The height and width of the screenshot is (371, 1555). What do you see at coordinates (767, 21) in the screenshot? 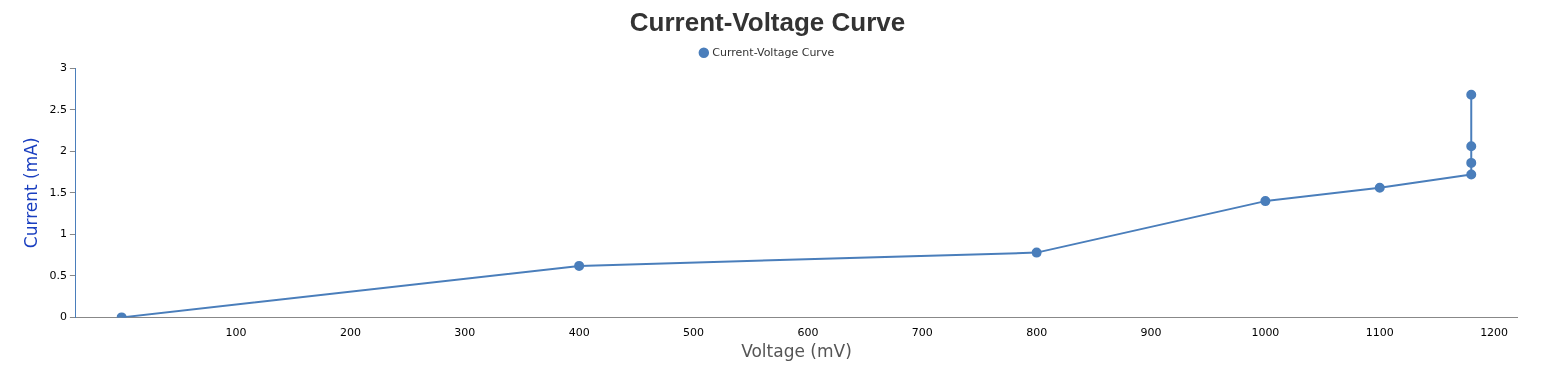
I see `chart-title: Current-Voltage Curve` at bounding box center [767, 21].